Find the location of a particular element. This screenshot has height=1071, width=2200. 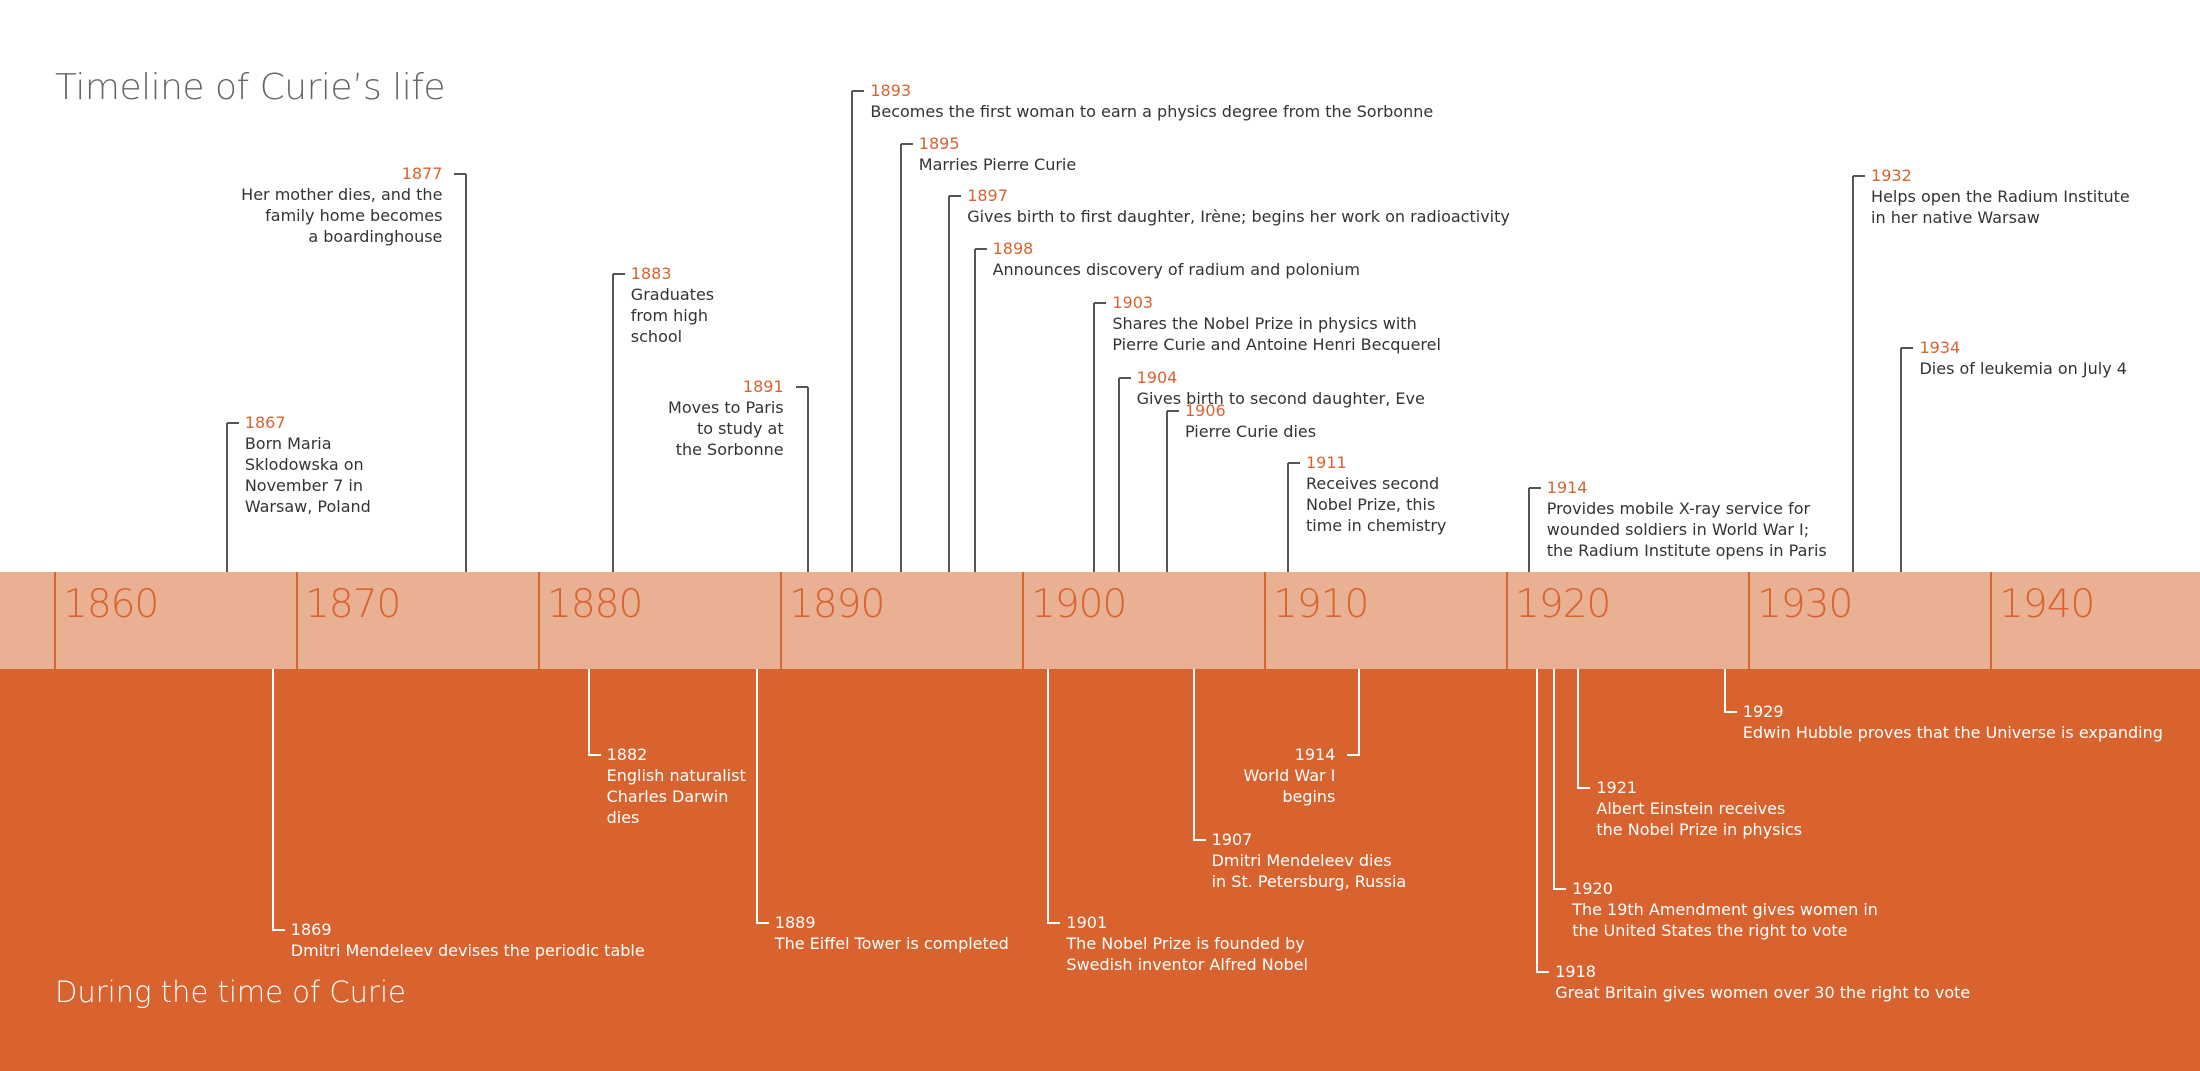

event-year: 1897 is located at coordinates (987, 195).